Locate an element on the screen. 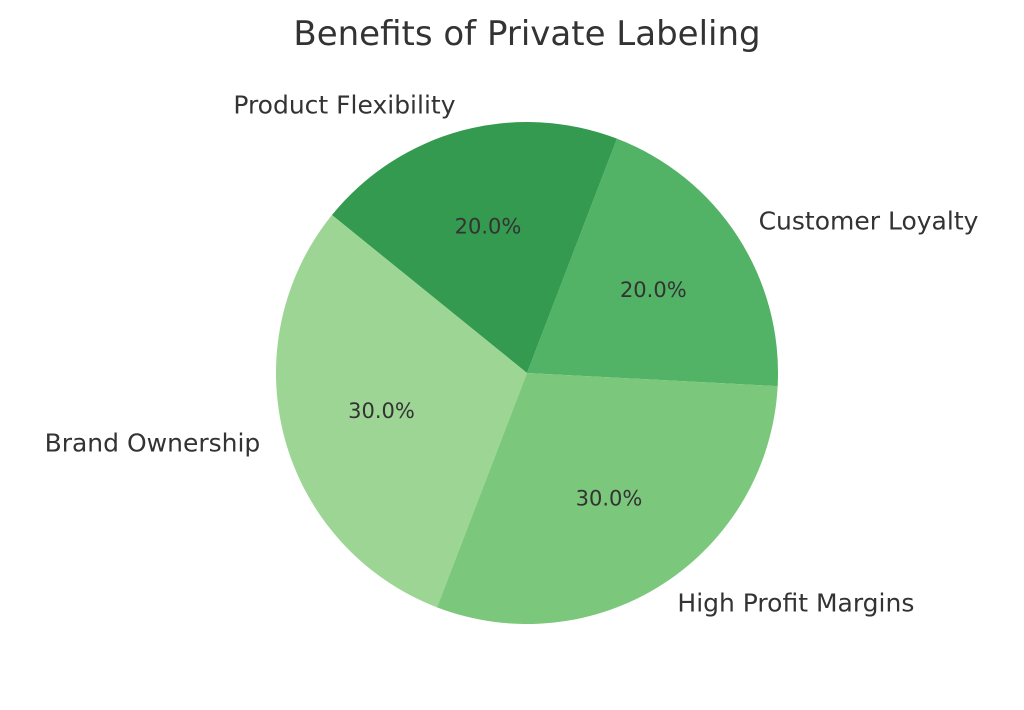 This screenshot has height=710, width=1024. chart-title: Benefits of Private Labeling is located at coordinates (526, 34).